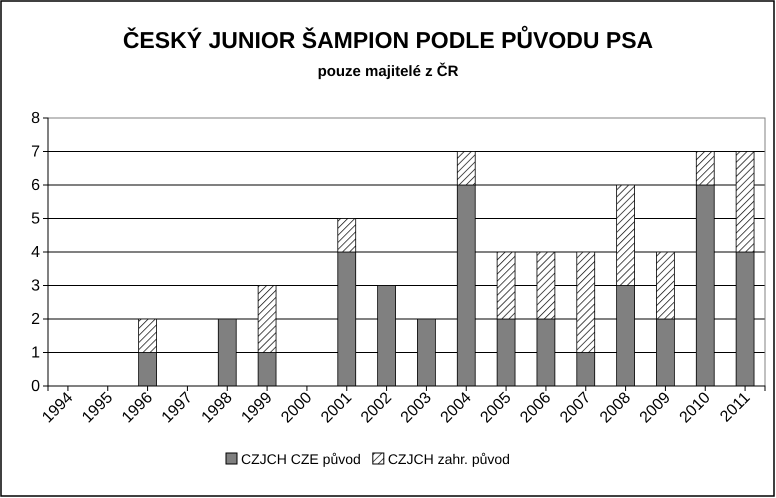 The height and width of the screenshot is (498, 776). Describe the element at coordinates (35, 119) in the screenshot. I see `y-tick-label: 8` at that location.